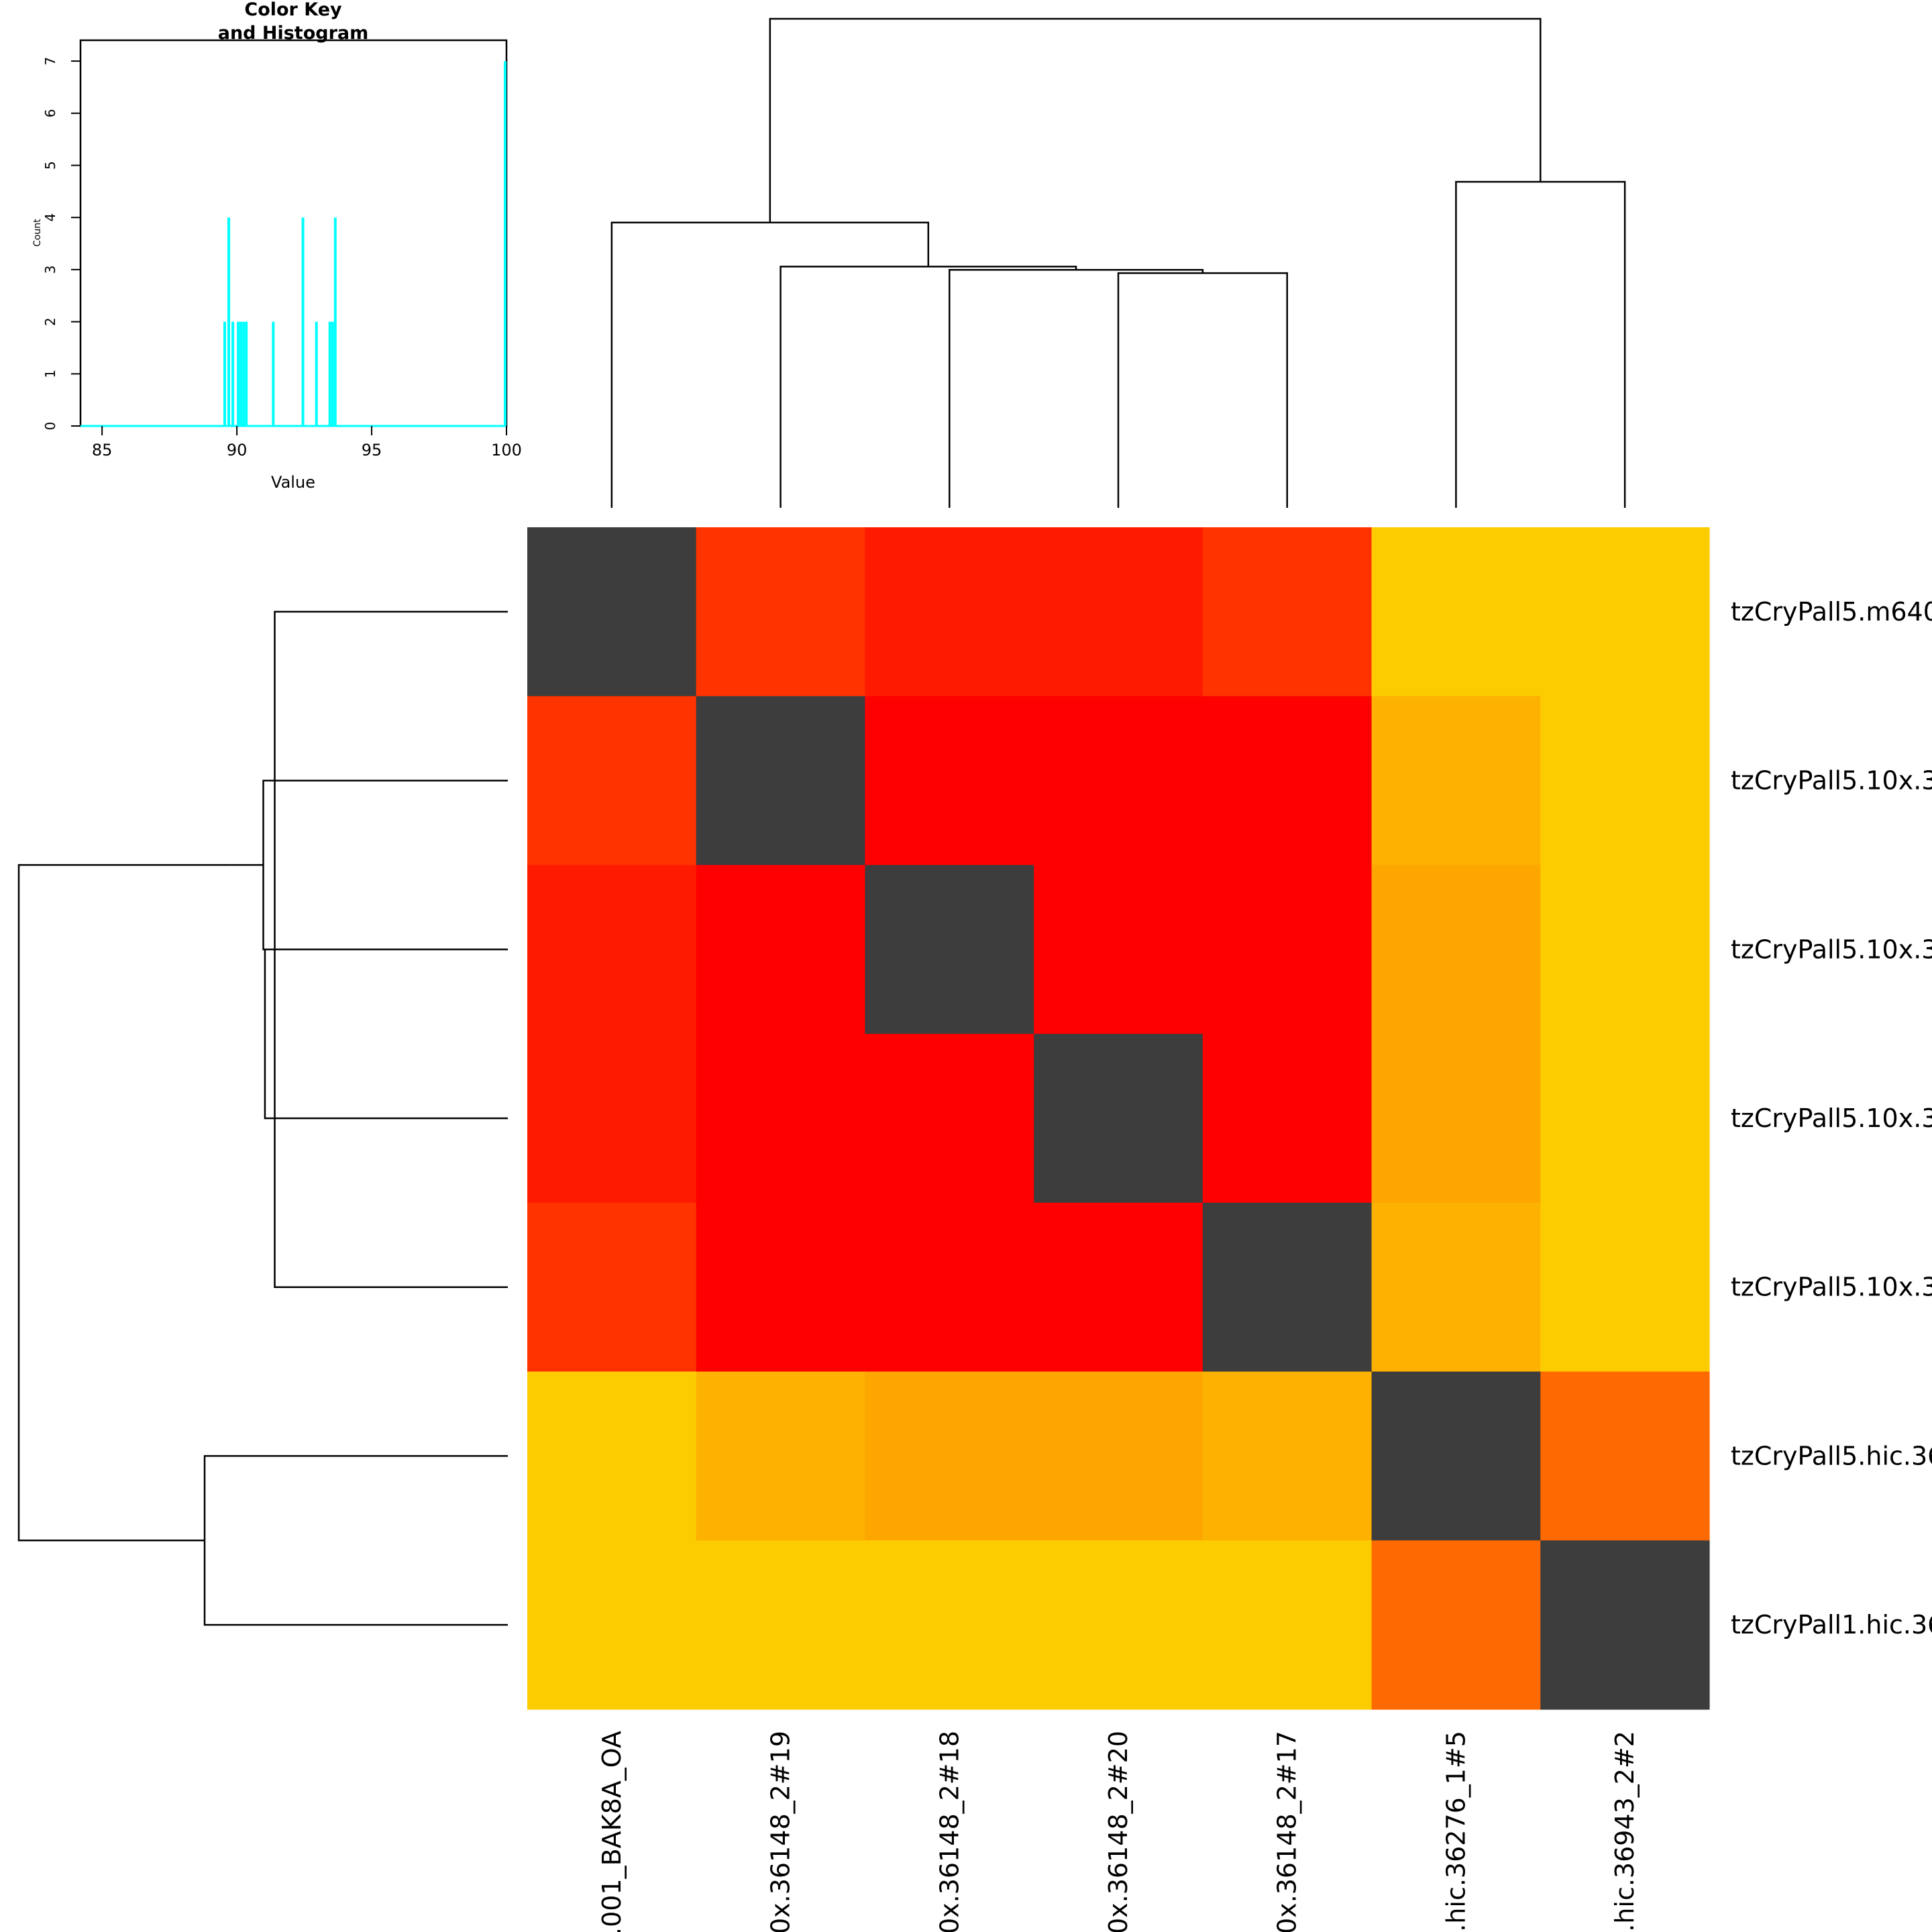 The width and height of the screenshot is (1932, 1932). I want to click on row-dendrogram, so click(262, 1118).